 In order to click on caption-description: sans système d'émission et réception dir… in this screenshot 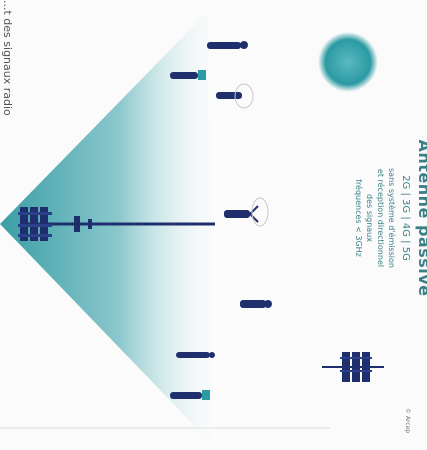, I will do `click(375, 218)`.